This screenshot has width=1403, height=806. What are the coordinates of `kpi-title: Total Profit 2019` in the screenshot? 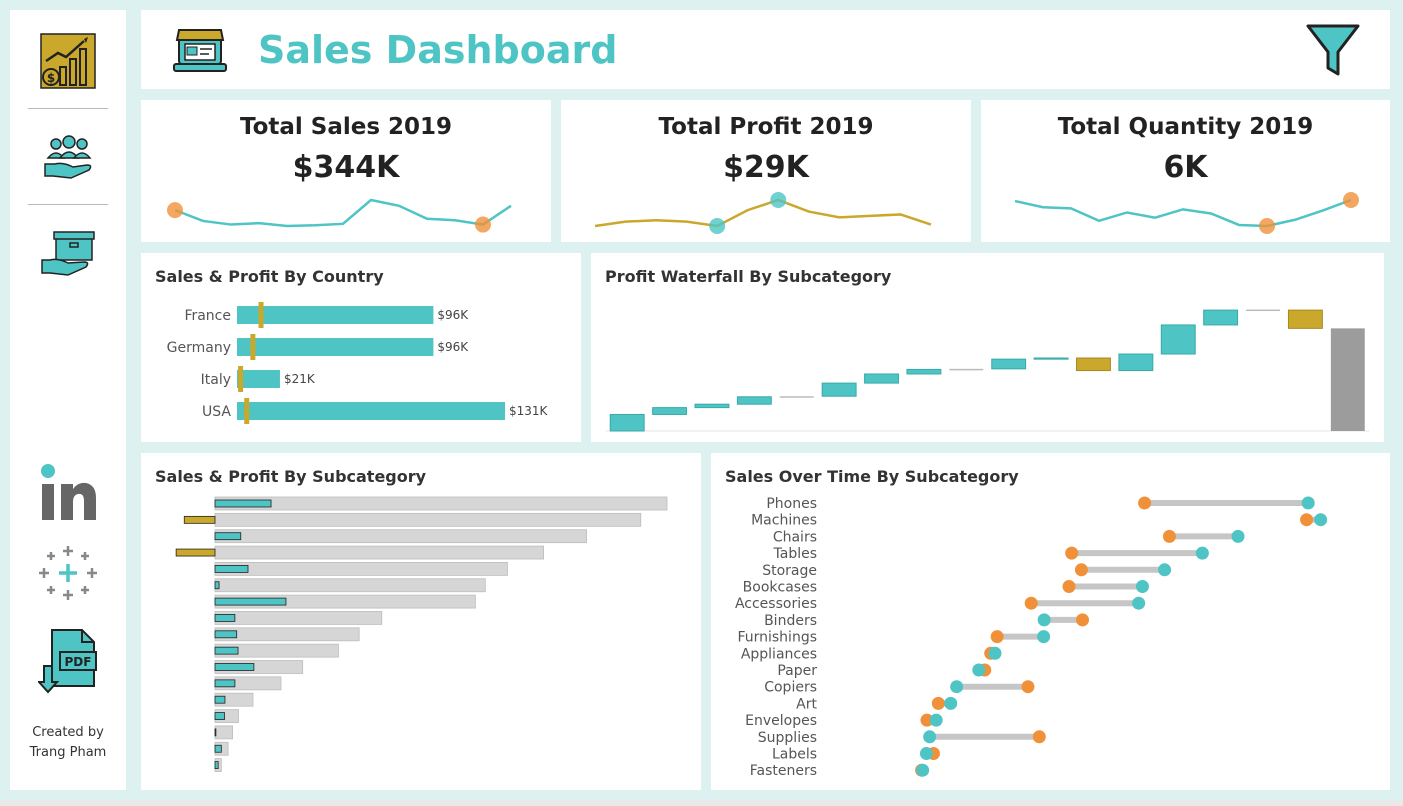 It's located at (766, 127).